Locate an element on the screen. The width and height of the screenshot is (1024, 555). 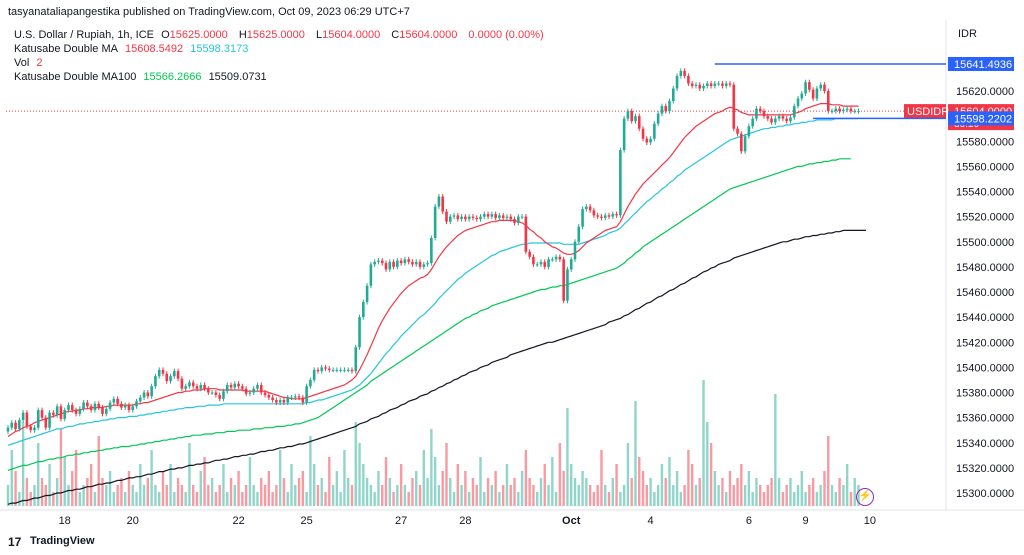
y-tick-label: 15520.0000 is located at coordinates (985, 218).